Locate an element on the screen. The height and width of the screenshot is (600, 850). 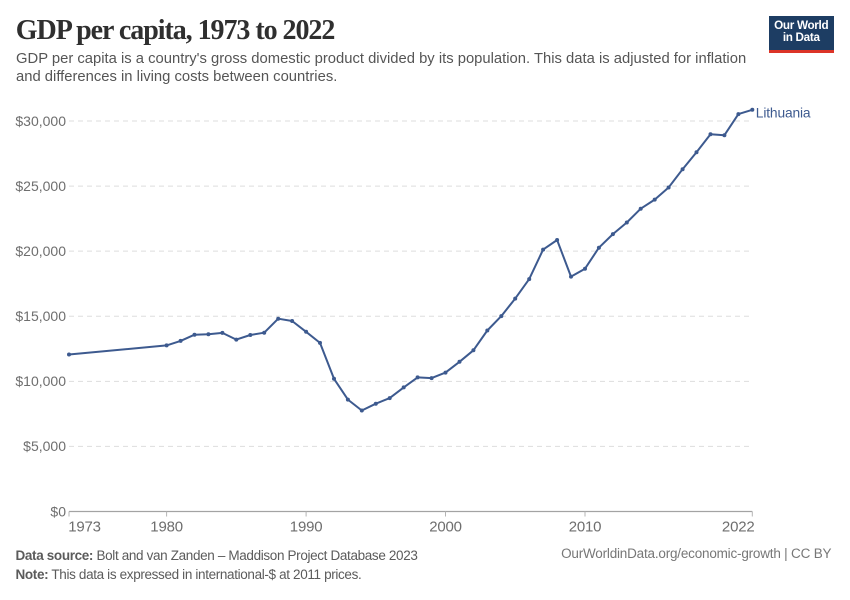
svg-text: 2000 is located at coordinates (445, 526).